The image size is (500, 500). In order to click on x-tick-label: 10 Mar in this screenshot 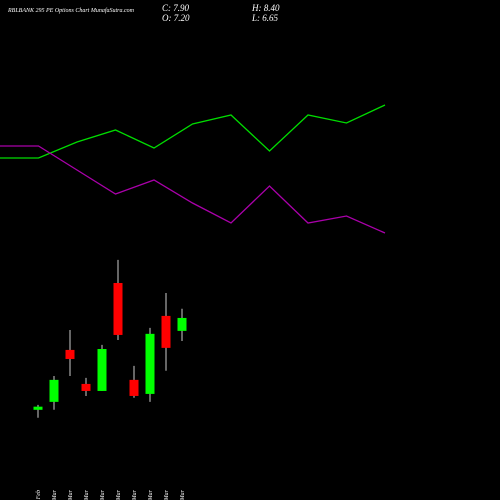, I will do `click(135, 494)`.